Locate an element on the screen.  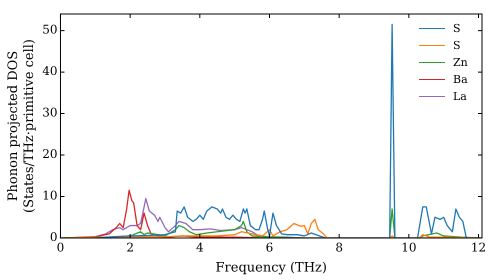
legend-label: La is located at coordinates (460, 96).